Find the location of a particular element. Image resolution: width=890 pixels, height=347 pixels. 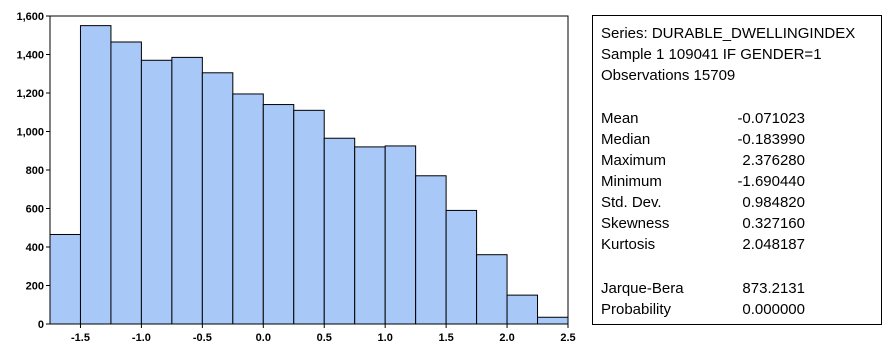

stat-row-probability: Probability 0.000000 is located at coordinates (731, 310).